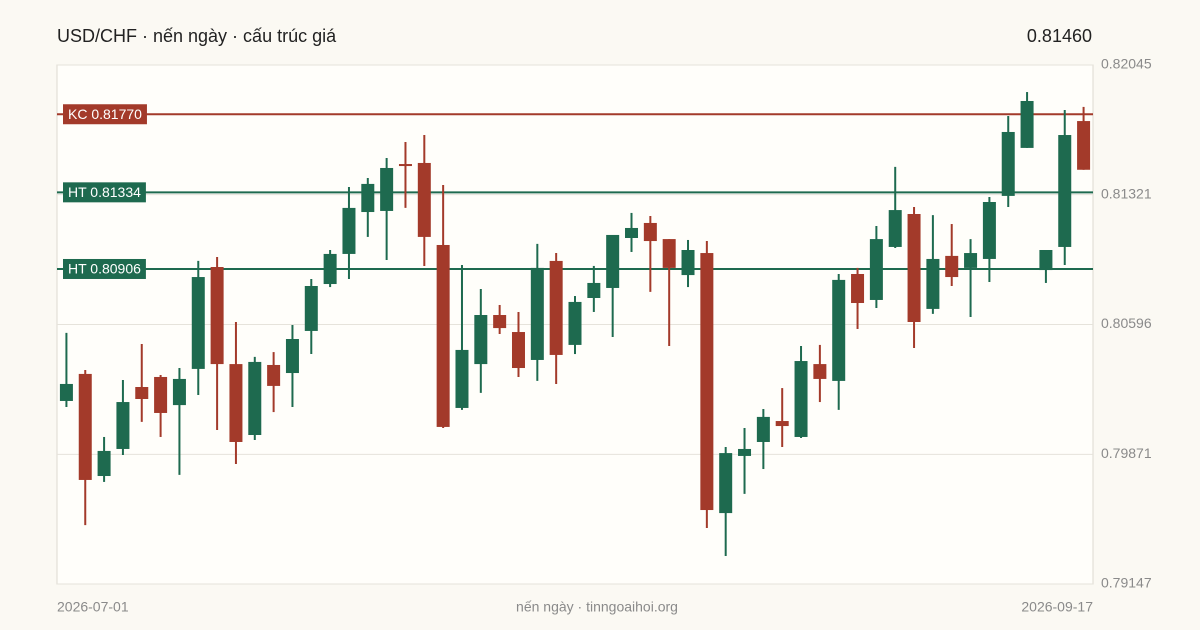  I want to click on y-tick-label: 0.81321, so click(1126, 193).